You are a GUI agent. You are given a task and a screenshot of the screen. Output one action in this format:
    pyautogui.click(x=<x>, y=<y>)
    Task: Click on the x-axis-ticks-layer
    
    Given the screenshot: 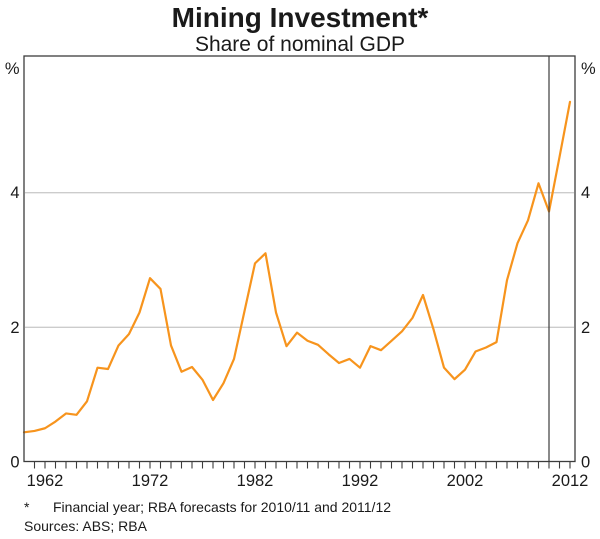 What is the action you would take?
    pyautogui.click(x=302, y=465)
    